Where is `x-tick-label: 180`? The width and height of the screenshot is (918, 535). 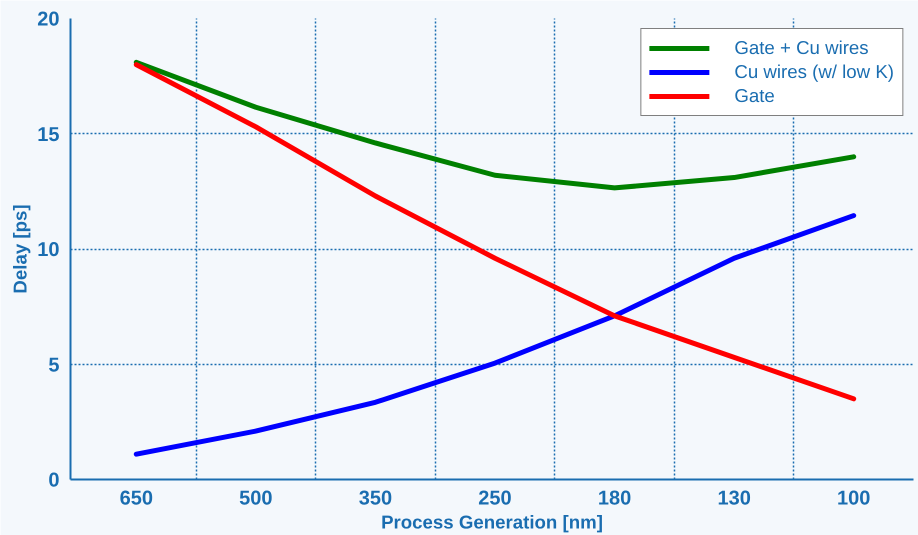
x-tick-label: 180 is located at coordinates (615, 499).